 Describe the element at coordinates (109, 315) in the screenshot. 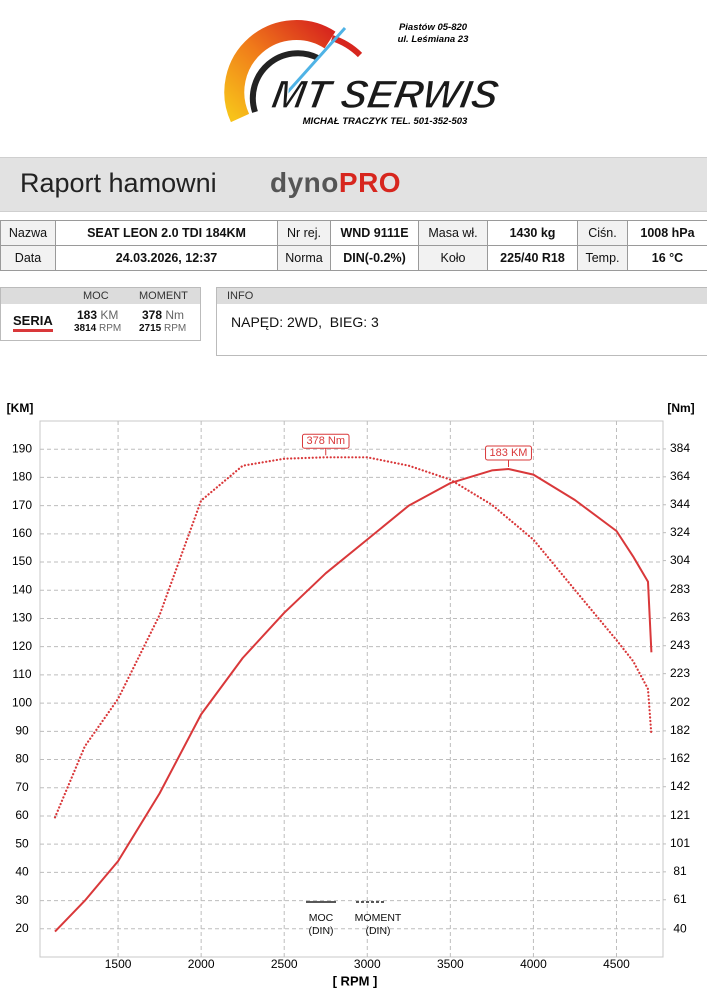

I see `unit: KM` at that location.